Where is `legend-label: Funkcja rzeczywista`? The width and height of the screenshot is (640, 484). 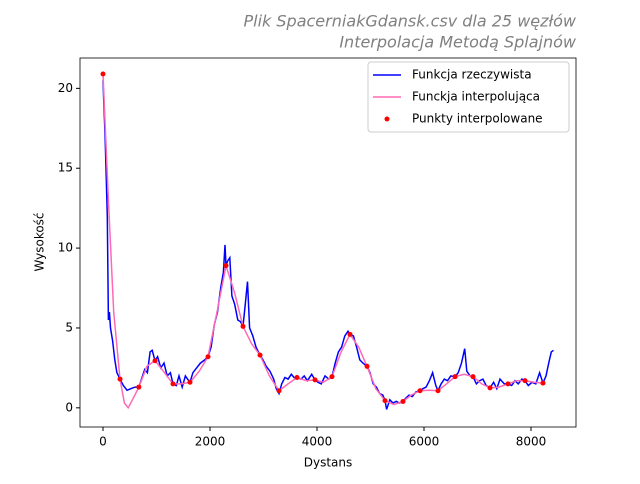
legend-label: Funkcja rzeczywista is located at coordinates (472, 75).